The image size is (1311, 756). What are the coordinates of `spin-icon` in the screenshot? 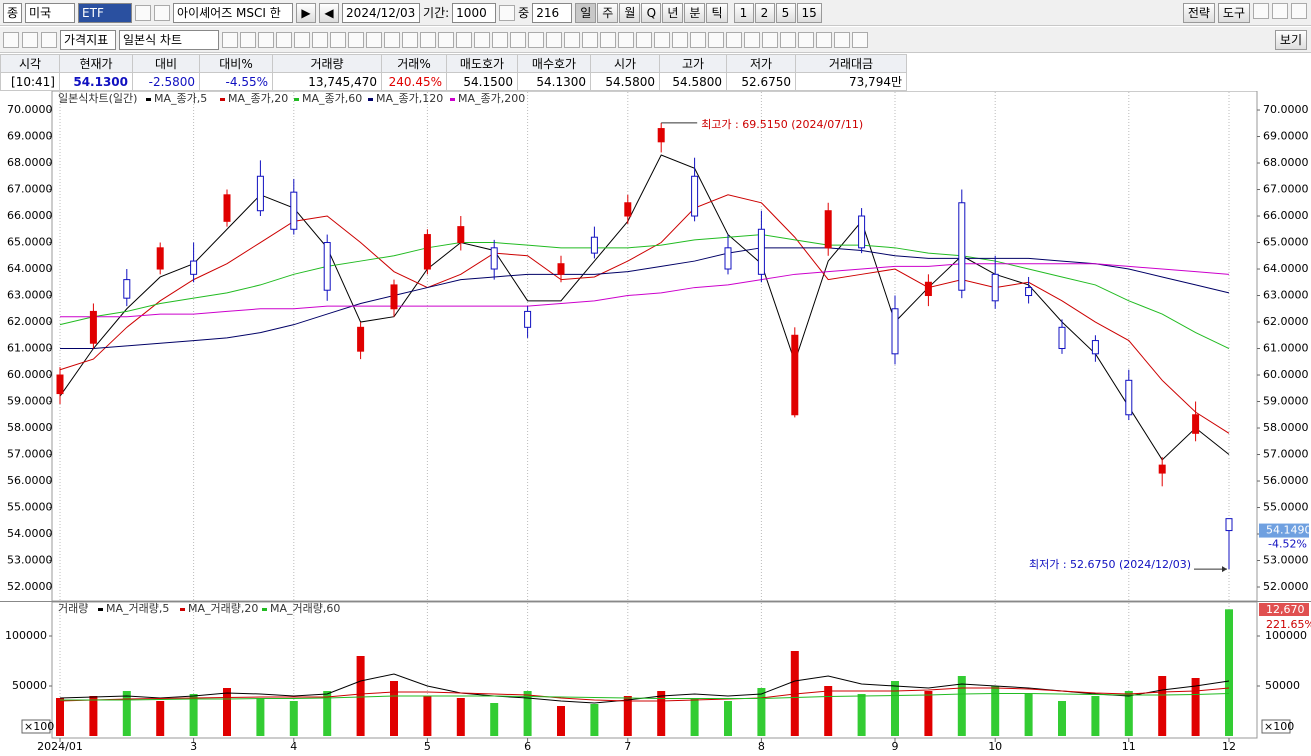 It's located at (507, 12).